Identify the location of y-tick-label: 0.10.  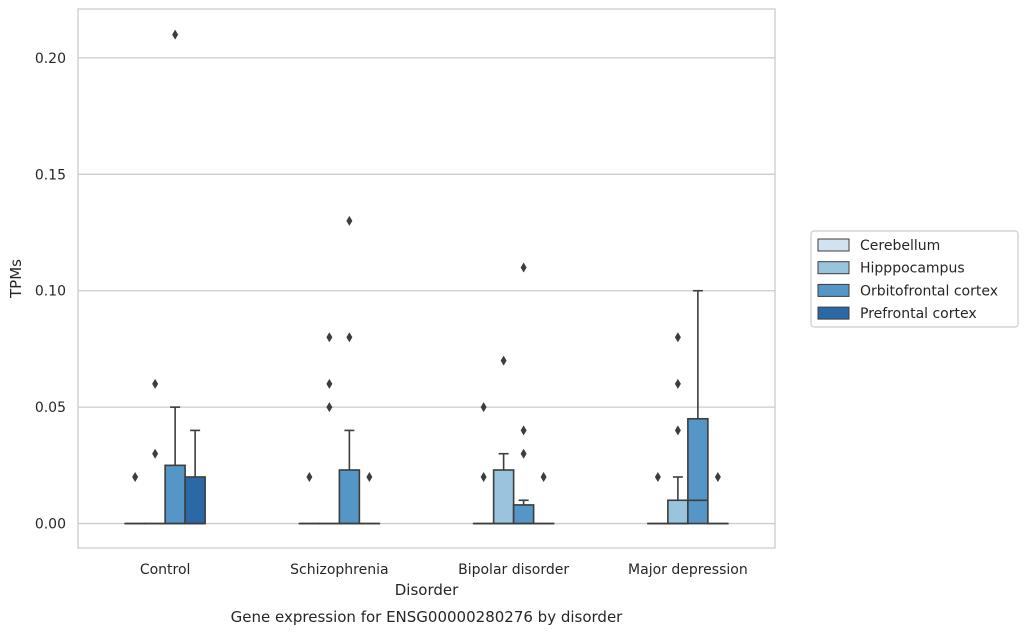
(50, 292).